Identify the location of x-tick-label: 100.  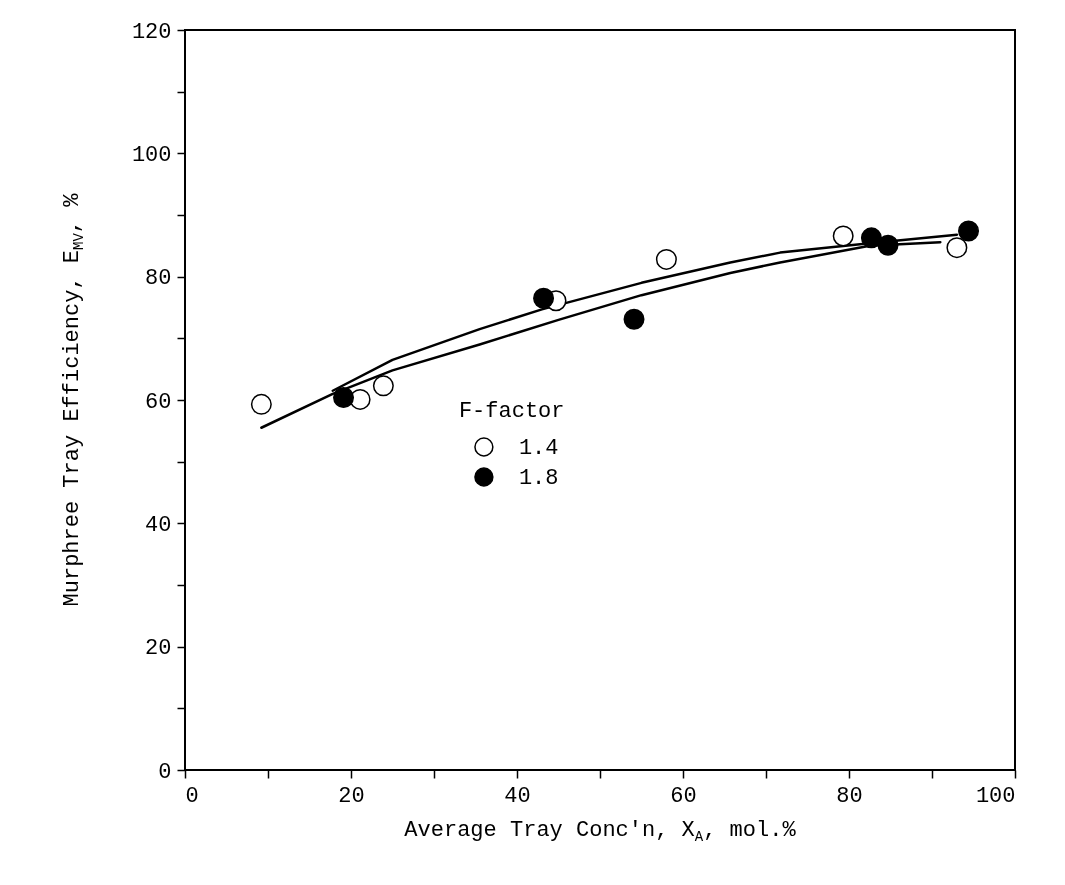
(995, 796).